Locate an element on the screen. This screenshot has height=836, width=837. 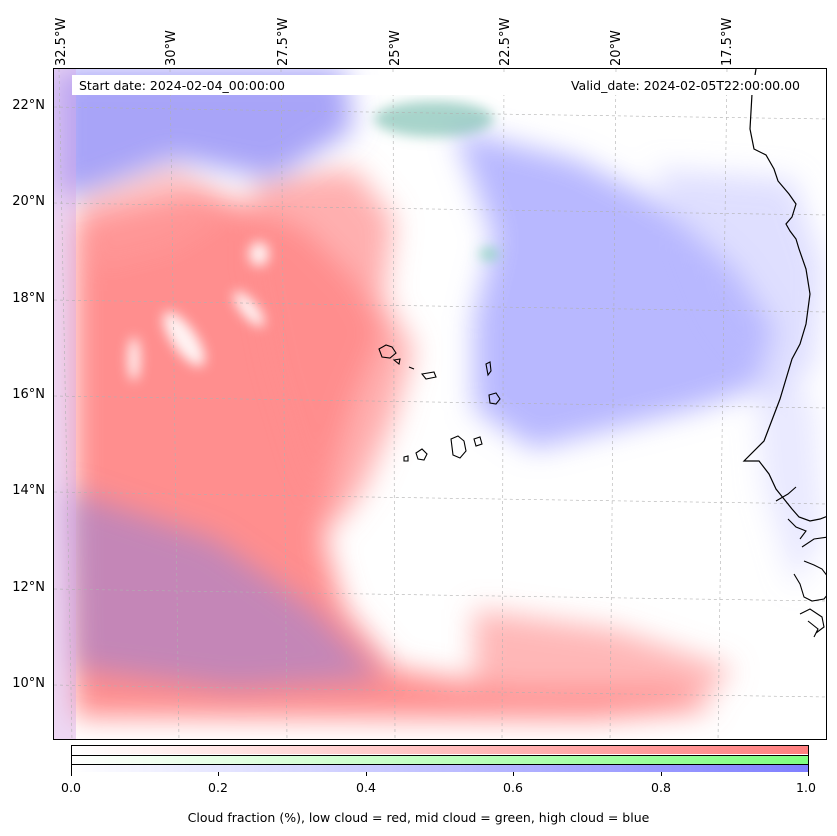
lon-label-22-5w: 22.5°W is located at coordinates (505, 41).